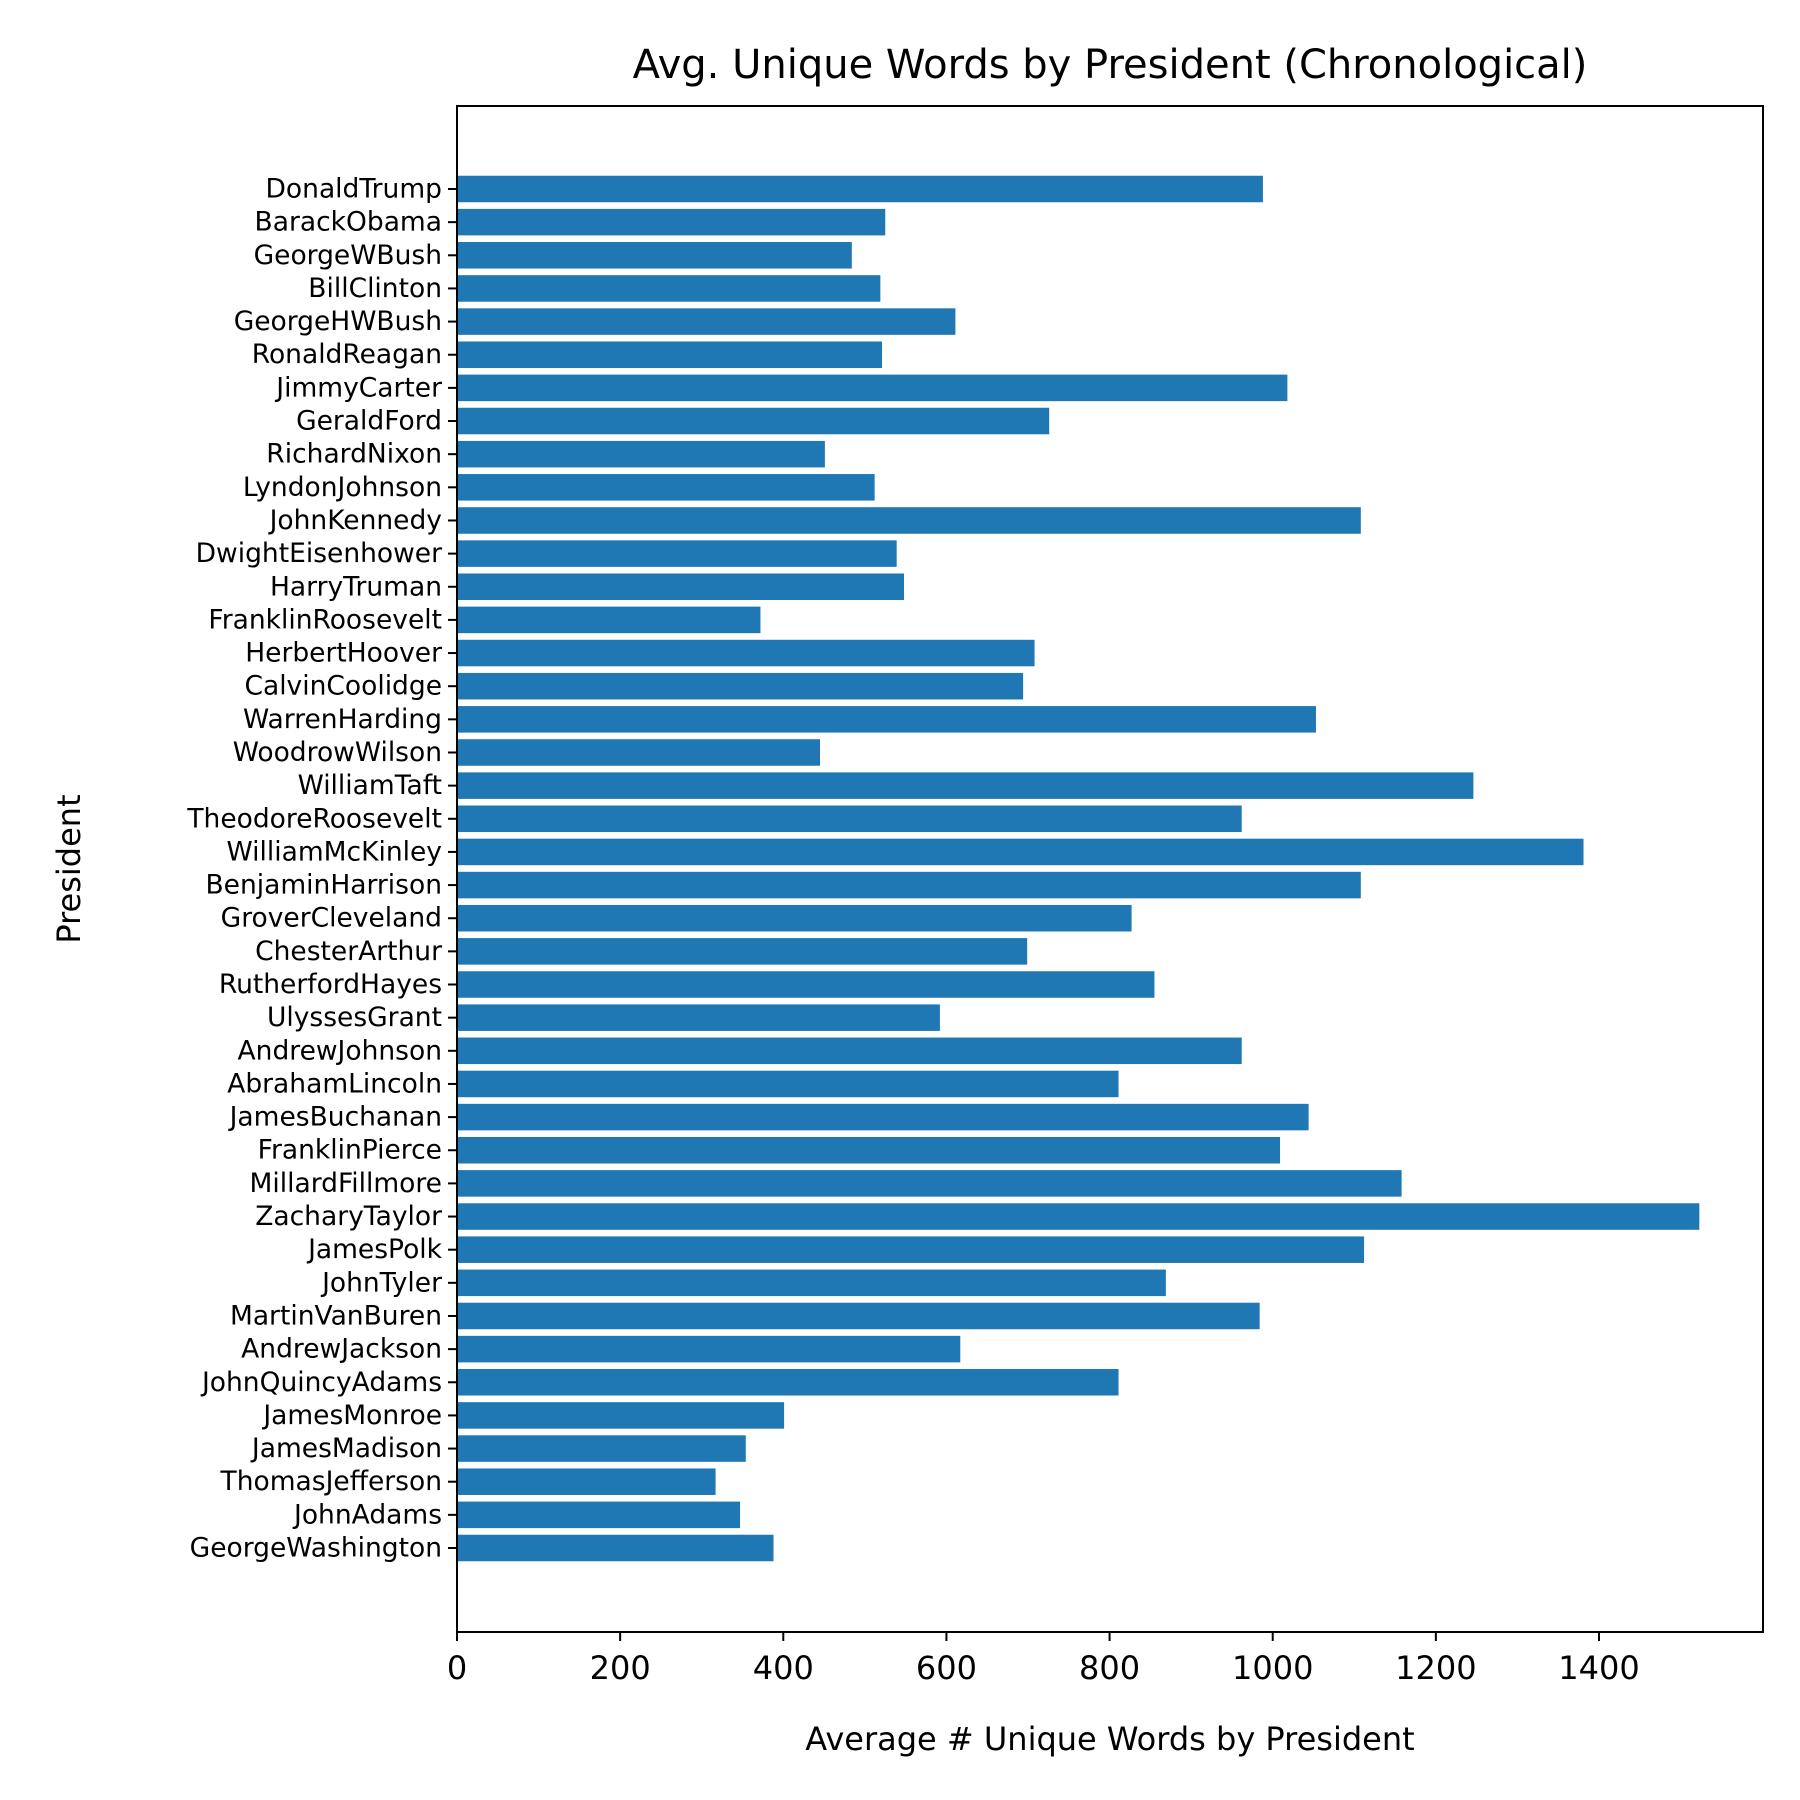 Image resolution: width=1800 pixels, height=1800 pixels. Describe the element at coordinates (599, 1515) in the screenshot. I see `bar-JohnAdams` at that location.